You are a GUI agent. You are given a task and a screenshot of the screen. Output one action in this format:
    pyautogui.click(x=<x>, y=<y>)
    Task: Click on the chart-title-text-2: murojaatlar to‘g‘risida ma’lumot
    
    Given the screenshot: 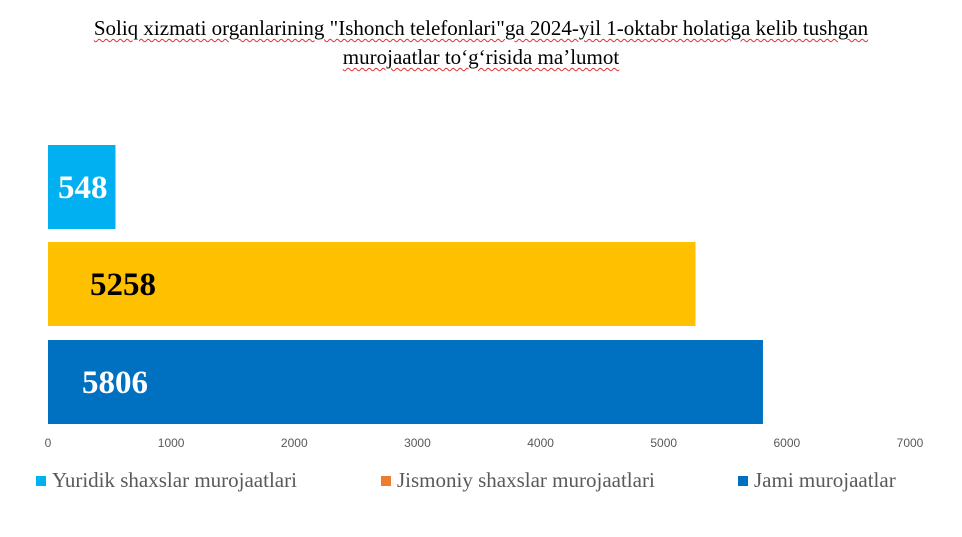 What is the action you would take?
    pyautogui.click(x=481, y=57)
    